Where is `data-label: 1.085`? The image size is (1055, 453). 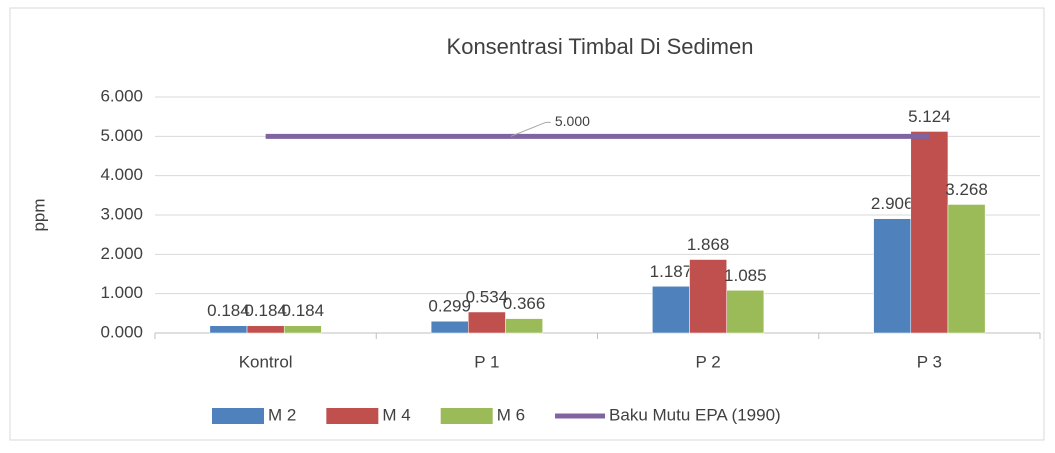 data-label: 1.085 is located at coordinates (745, 275).